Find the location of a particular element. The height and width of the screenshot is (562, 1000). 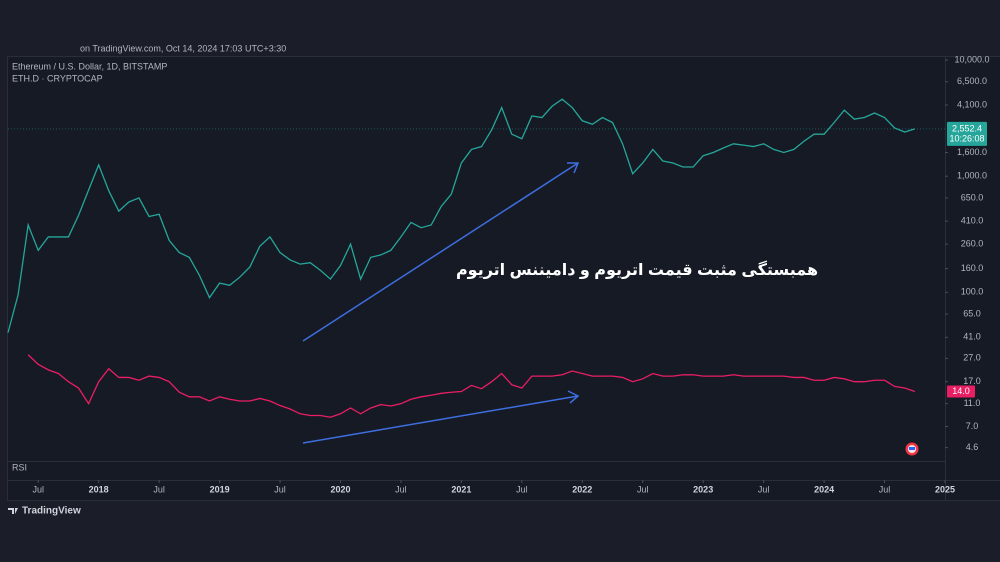

y-tick-label: 160.0 is located at coordinates (972, 268).